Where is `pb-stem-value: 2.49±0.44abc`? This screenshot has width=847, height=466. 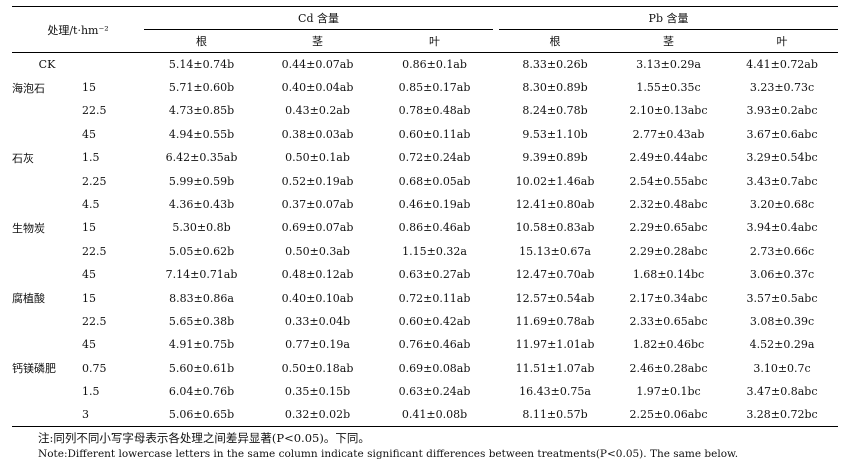 pb-stem-value: 2.49±0.44abc is located at coordinates (668, 158).